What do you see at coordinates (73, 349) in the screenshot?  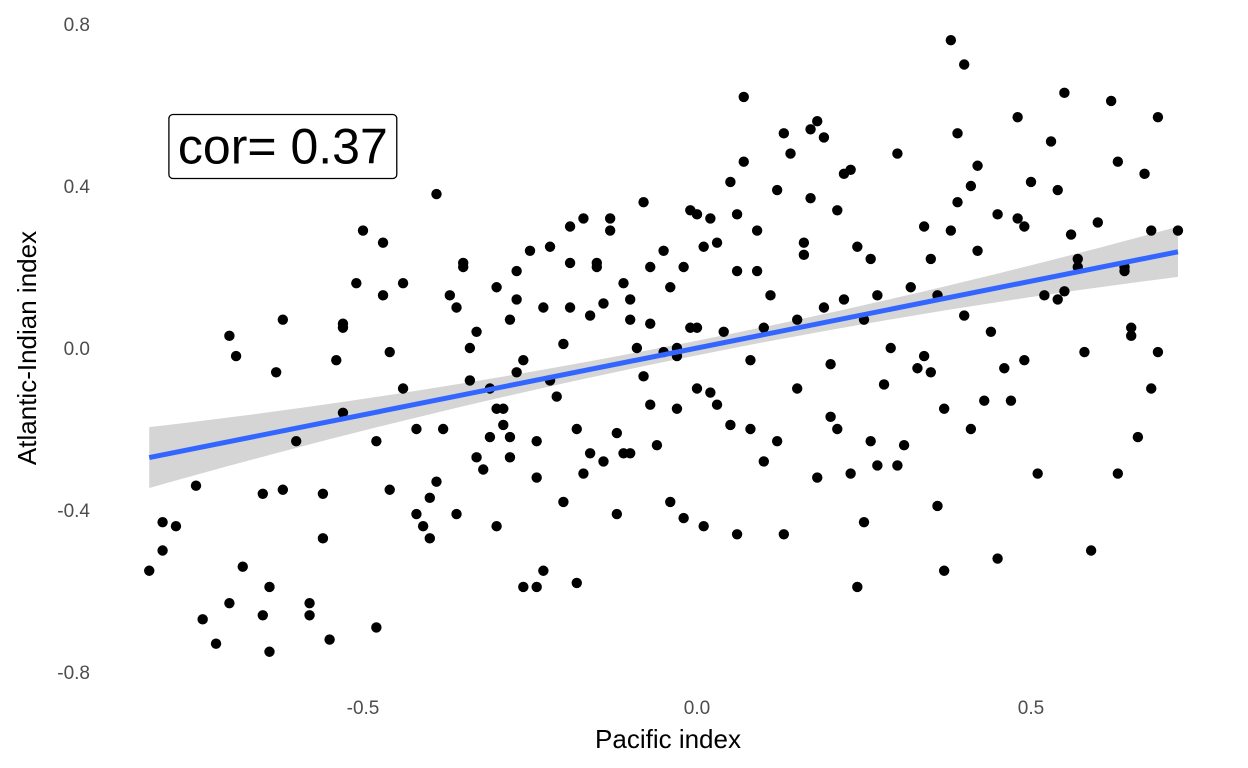 I see `y-axis-ticks: -0.8 -0.4 0.0 0.4 0.8` at bounding box center [73, 349].